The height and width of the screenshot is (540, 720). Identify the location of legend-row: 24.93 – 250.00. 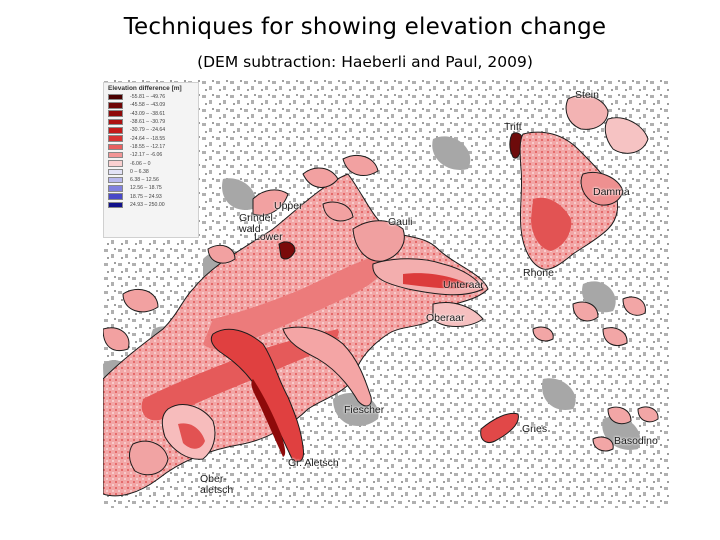
(151, 205).